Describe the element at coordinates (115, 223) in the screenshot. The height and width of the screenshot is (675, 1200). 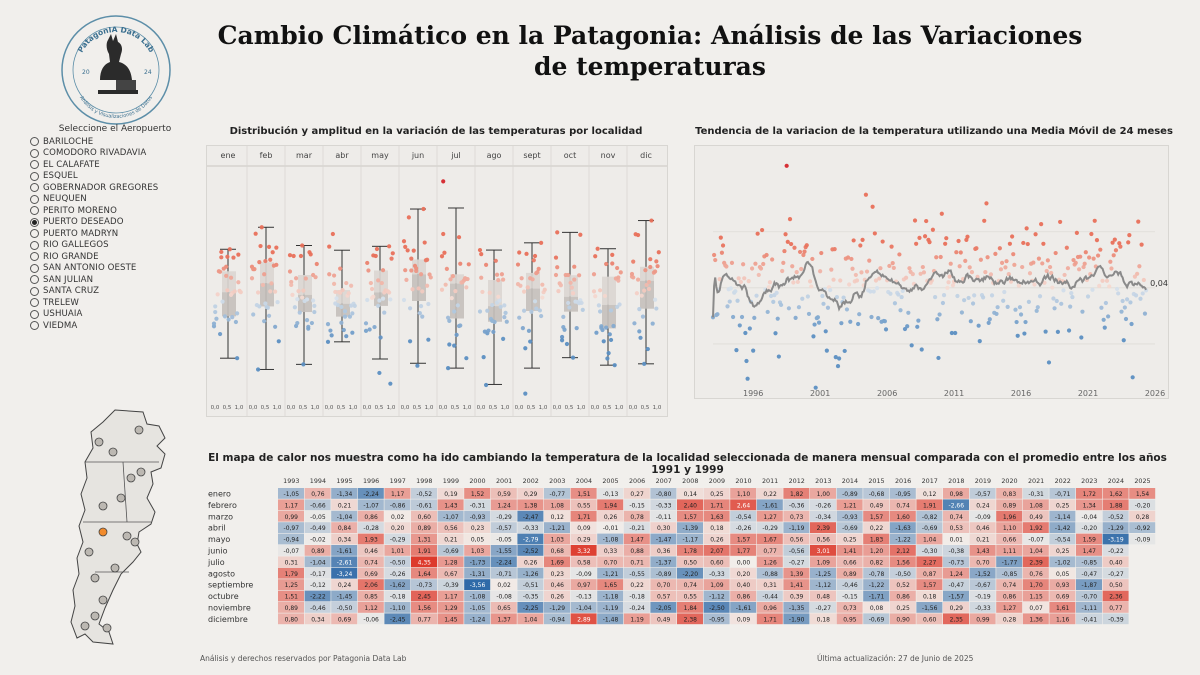
I see `airport-option: PUERTO DESEADO` at that location.